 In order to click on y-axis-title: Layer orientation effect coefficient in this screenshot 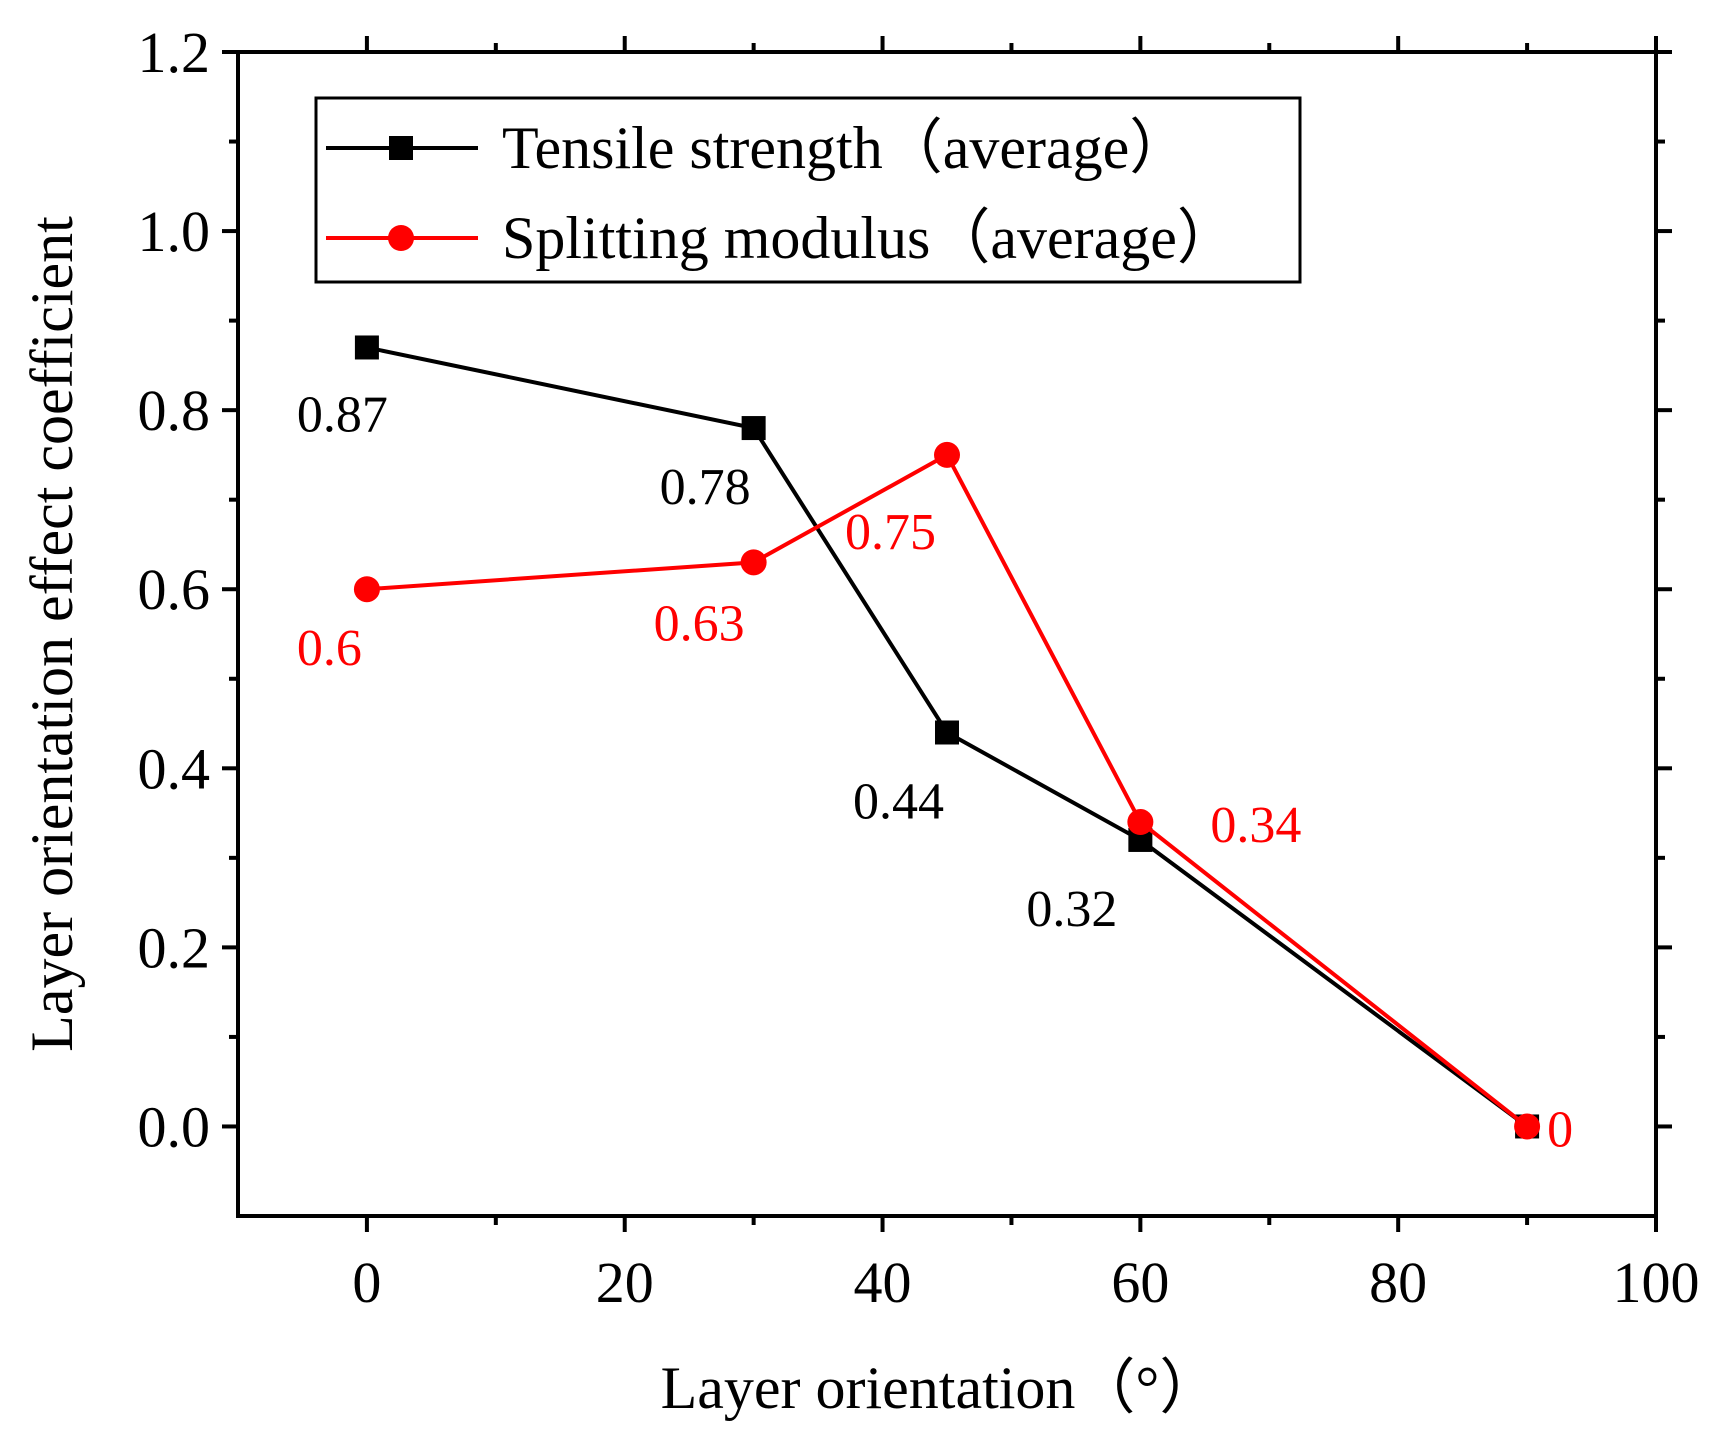, I will do `click(52, 634)`.